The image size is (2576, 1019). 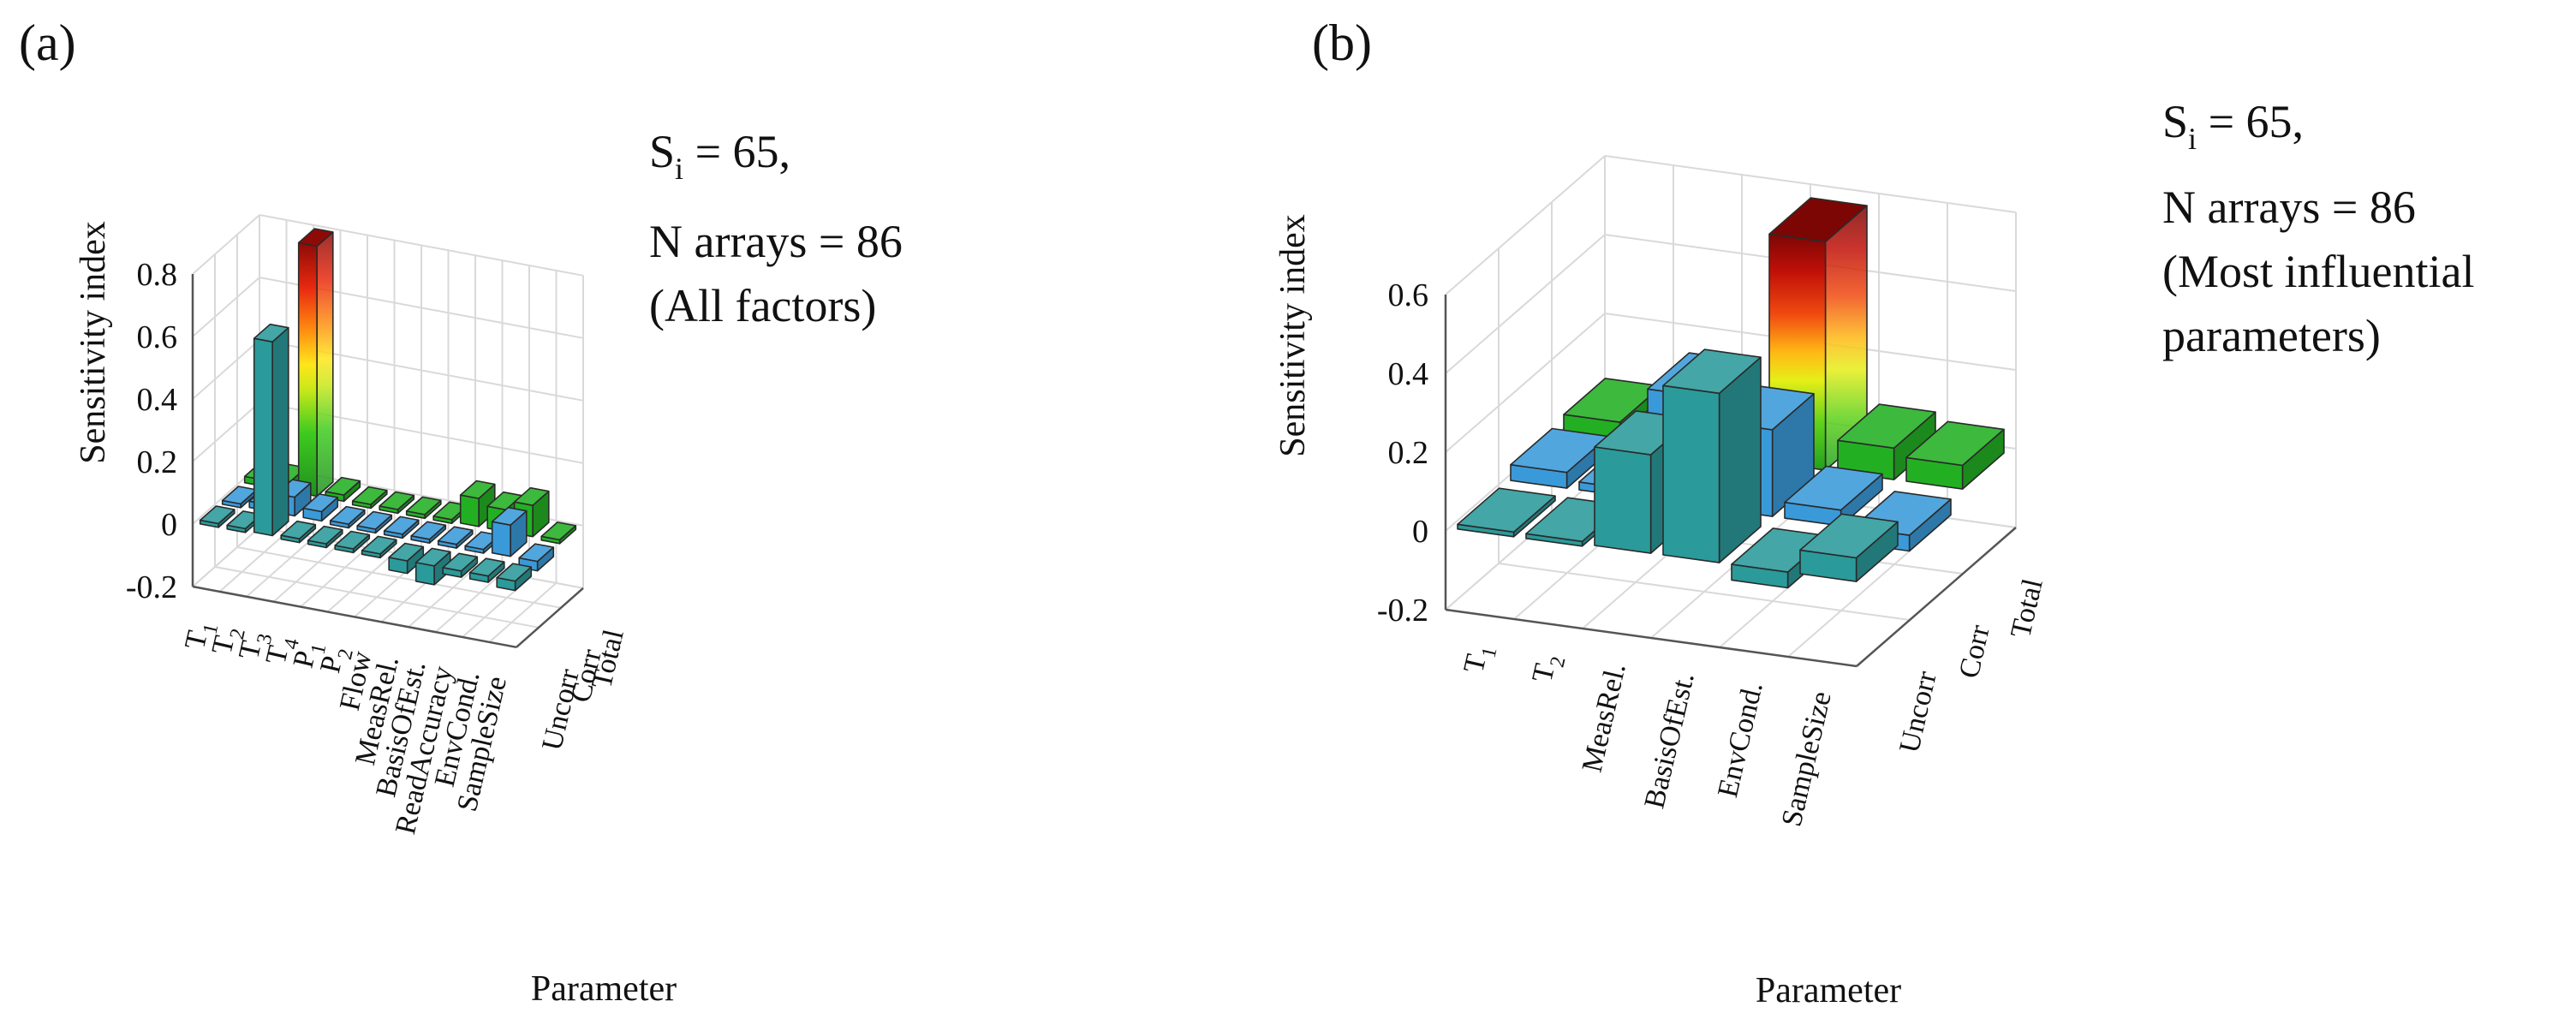 I want to click on x-tick-label-text: SampleSize, so click(x=1807, y=759).